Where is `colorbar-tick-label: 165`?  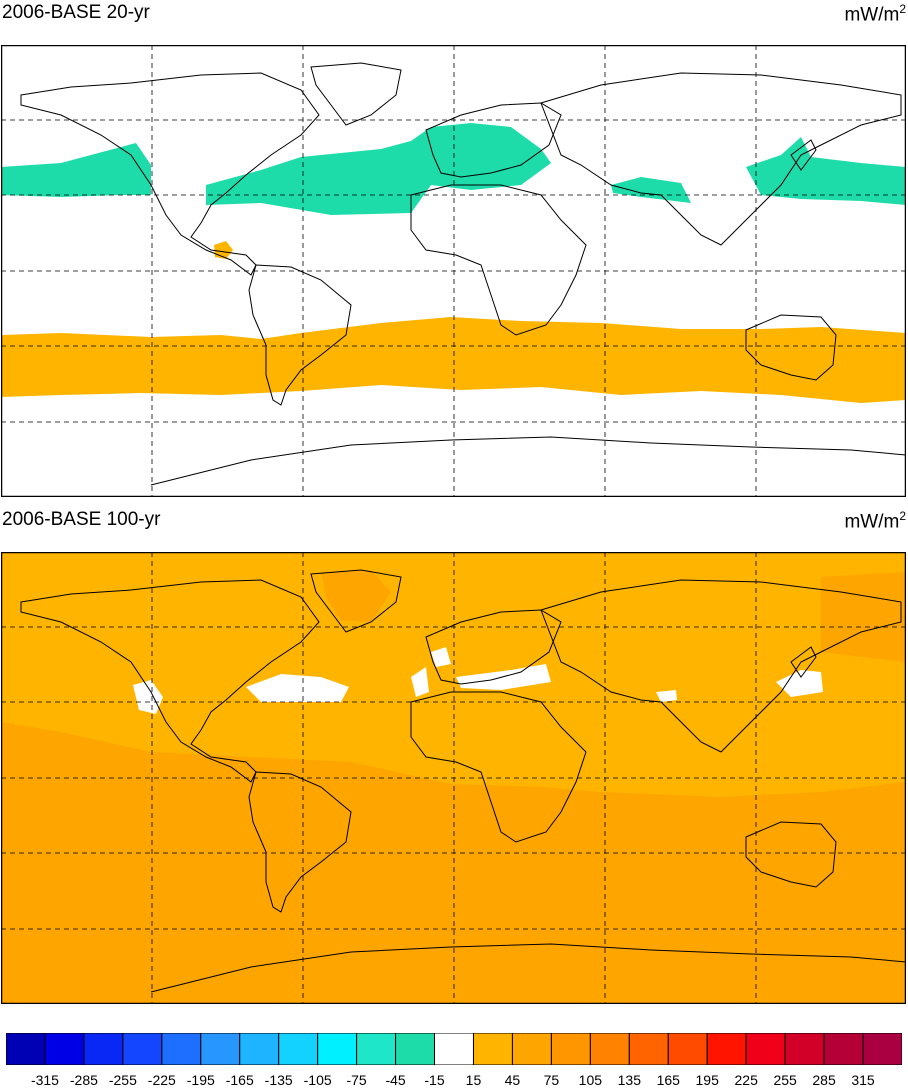
colorbar-tick-label: 165 is located at coordinates (668, 1080).